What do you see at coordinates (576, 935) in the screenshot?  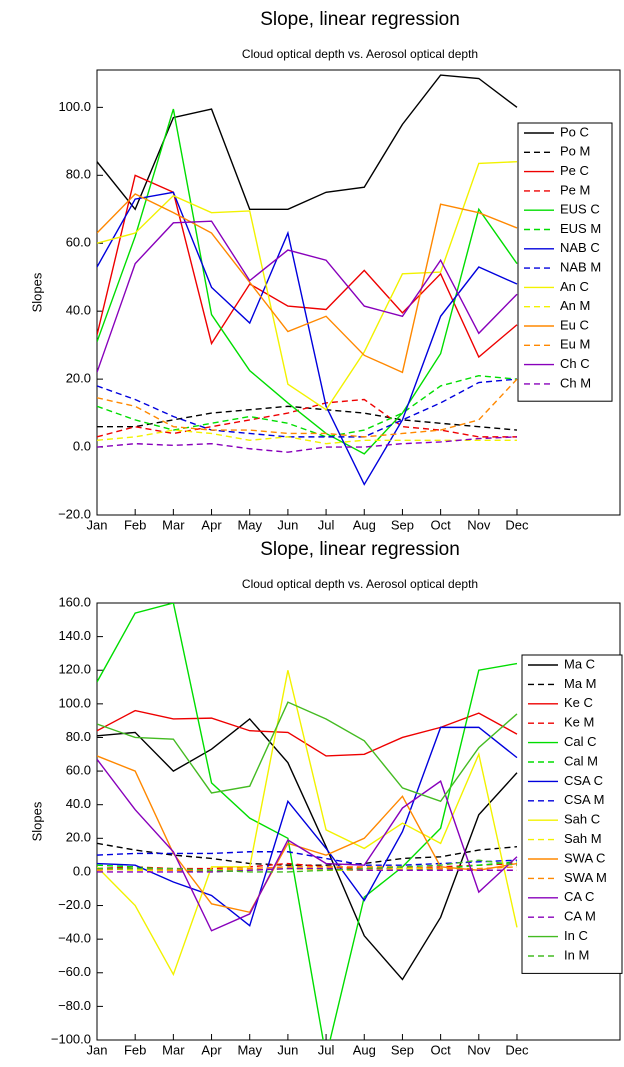 I see `legend-label: In C` at bounding box center [576, 935].